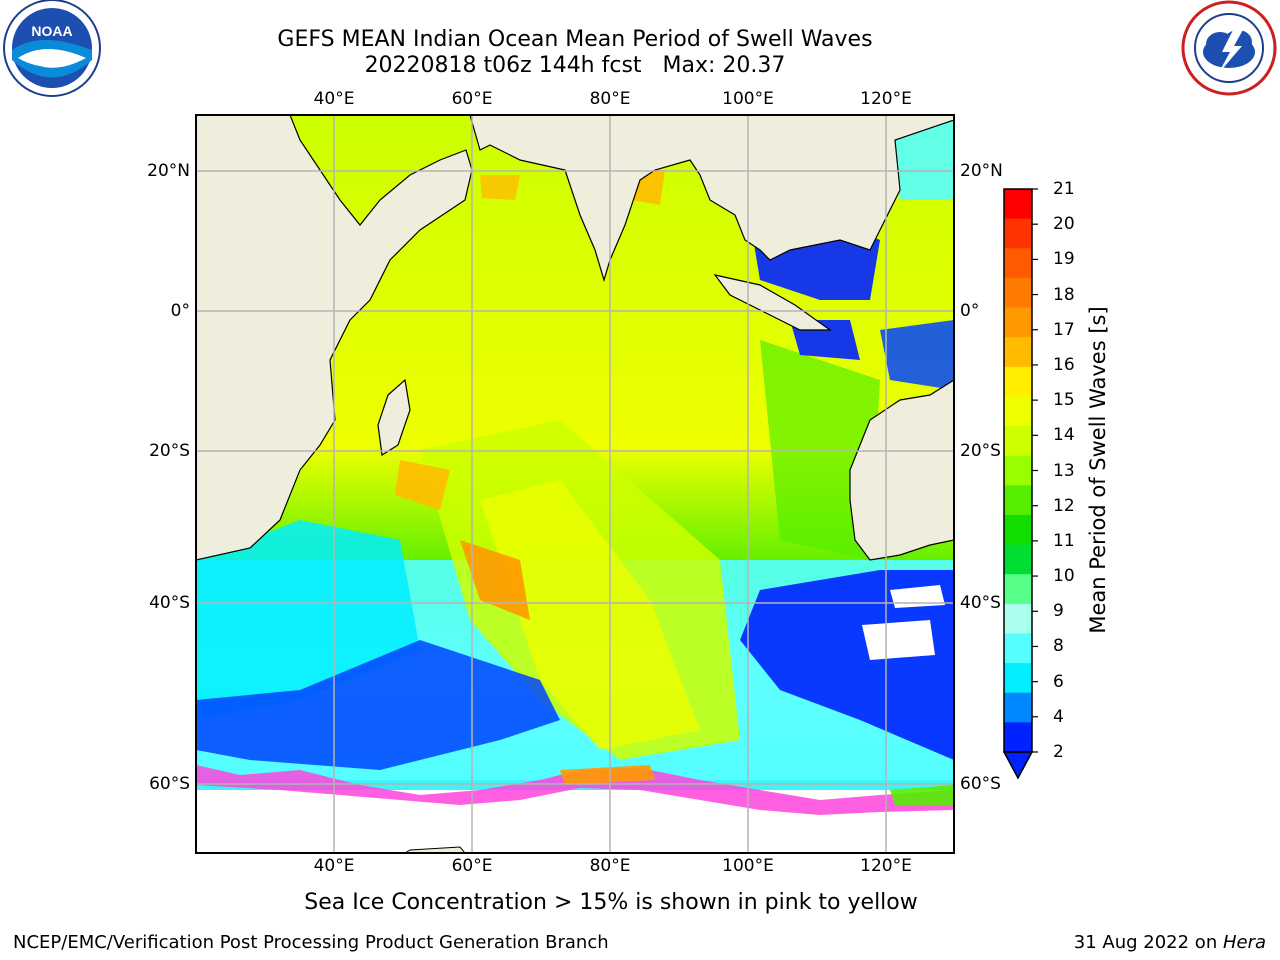 This screenshot has width=1280, height=960. What do you see at coordinates (1064, 435) in the screenshot?
I see `colorbar-tick-label: 14` at bounding box center [1064, 435].